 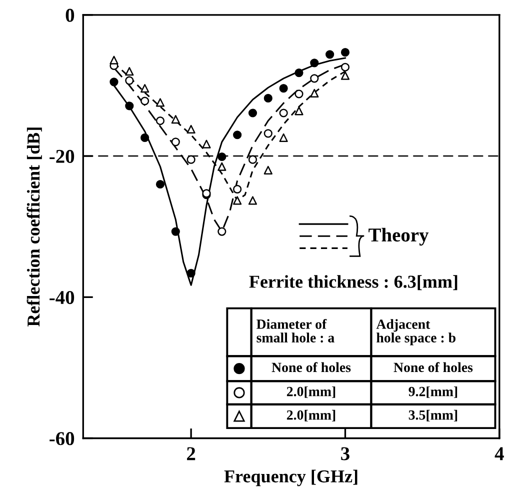 I want to click on y-axis-title: Reflection coefficient [dB], so click(x=34, y=227).